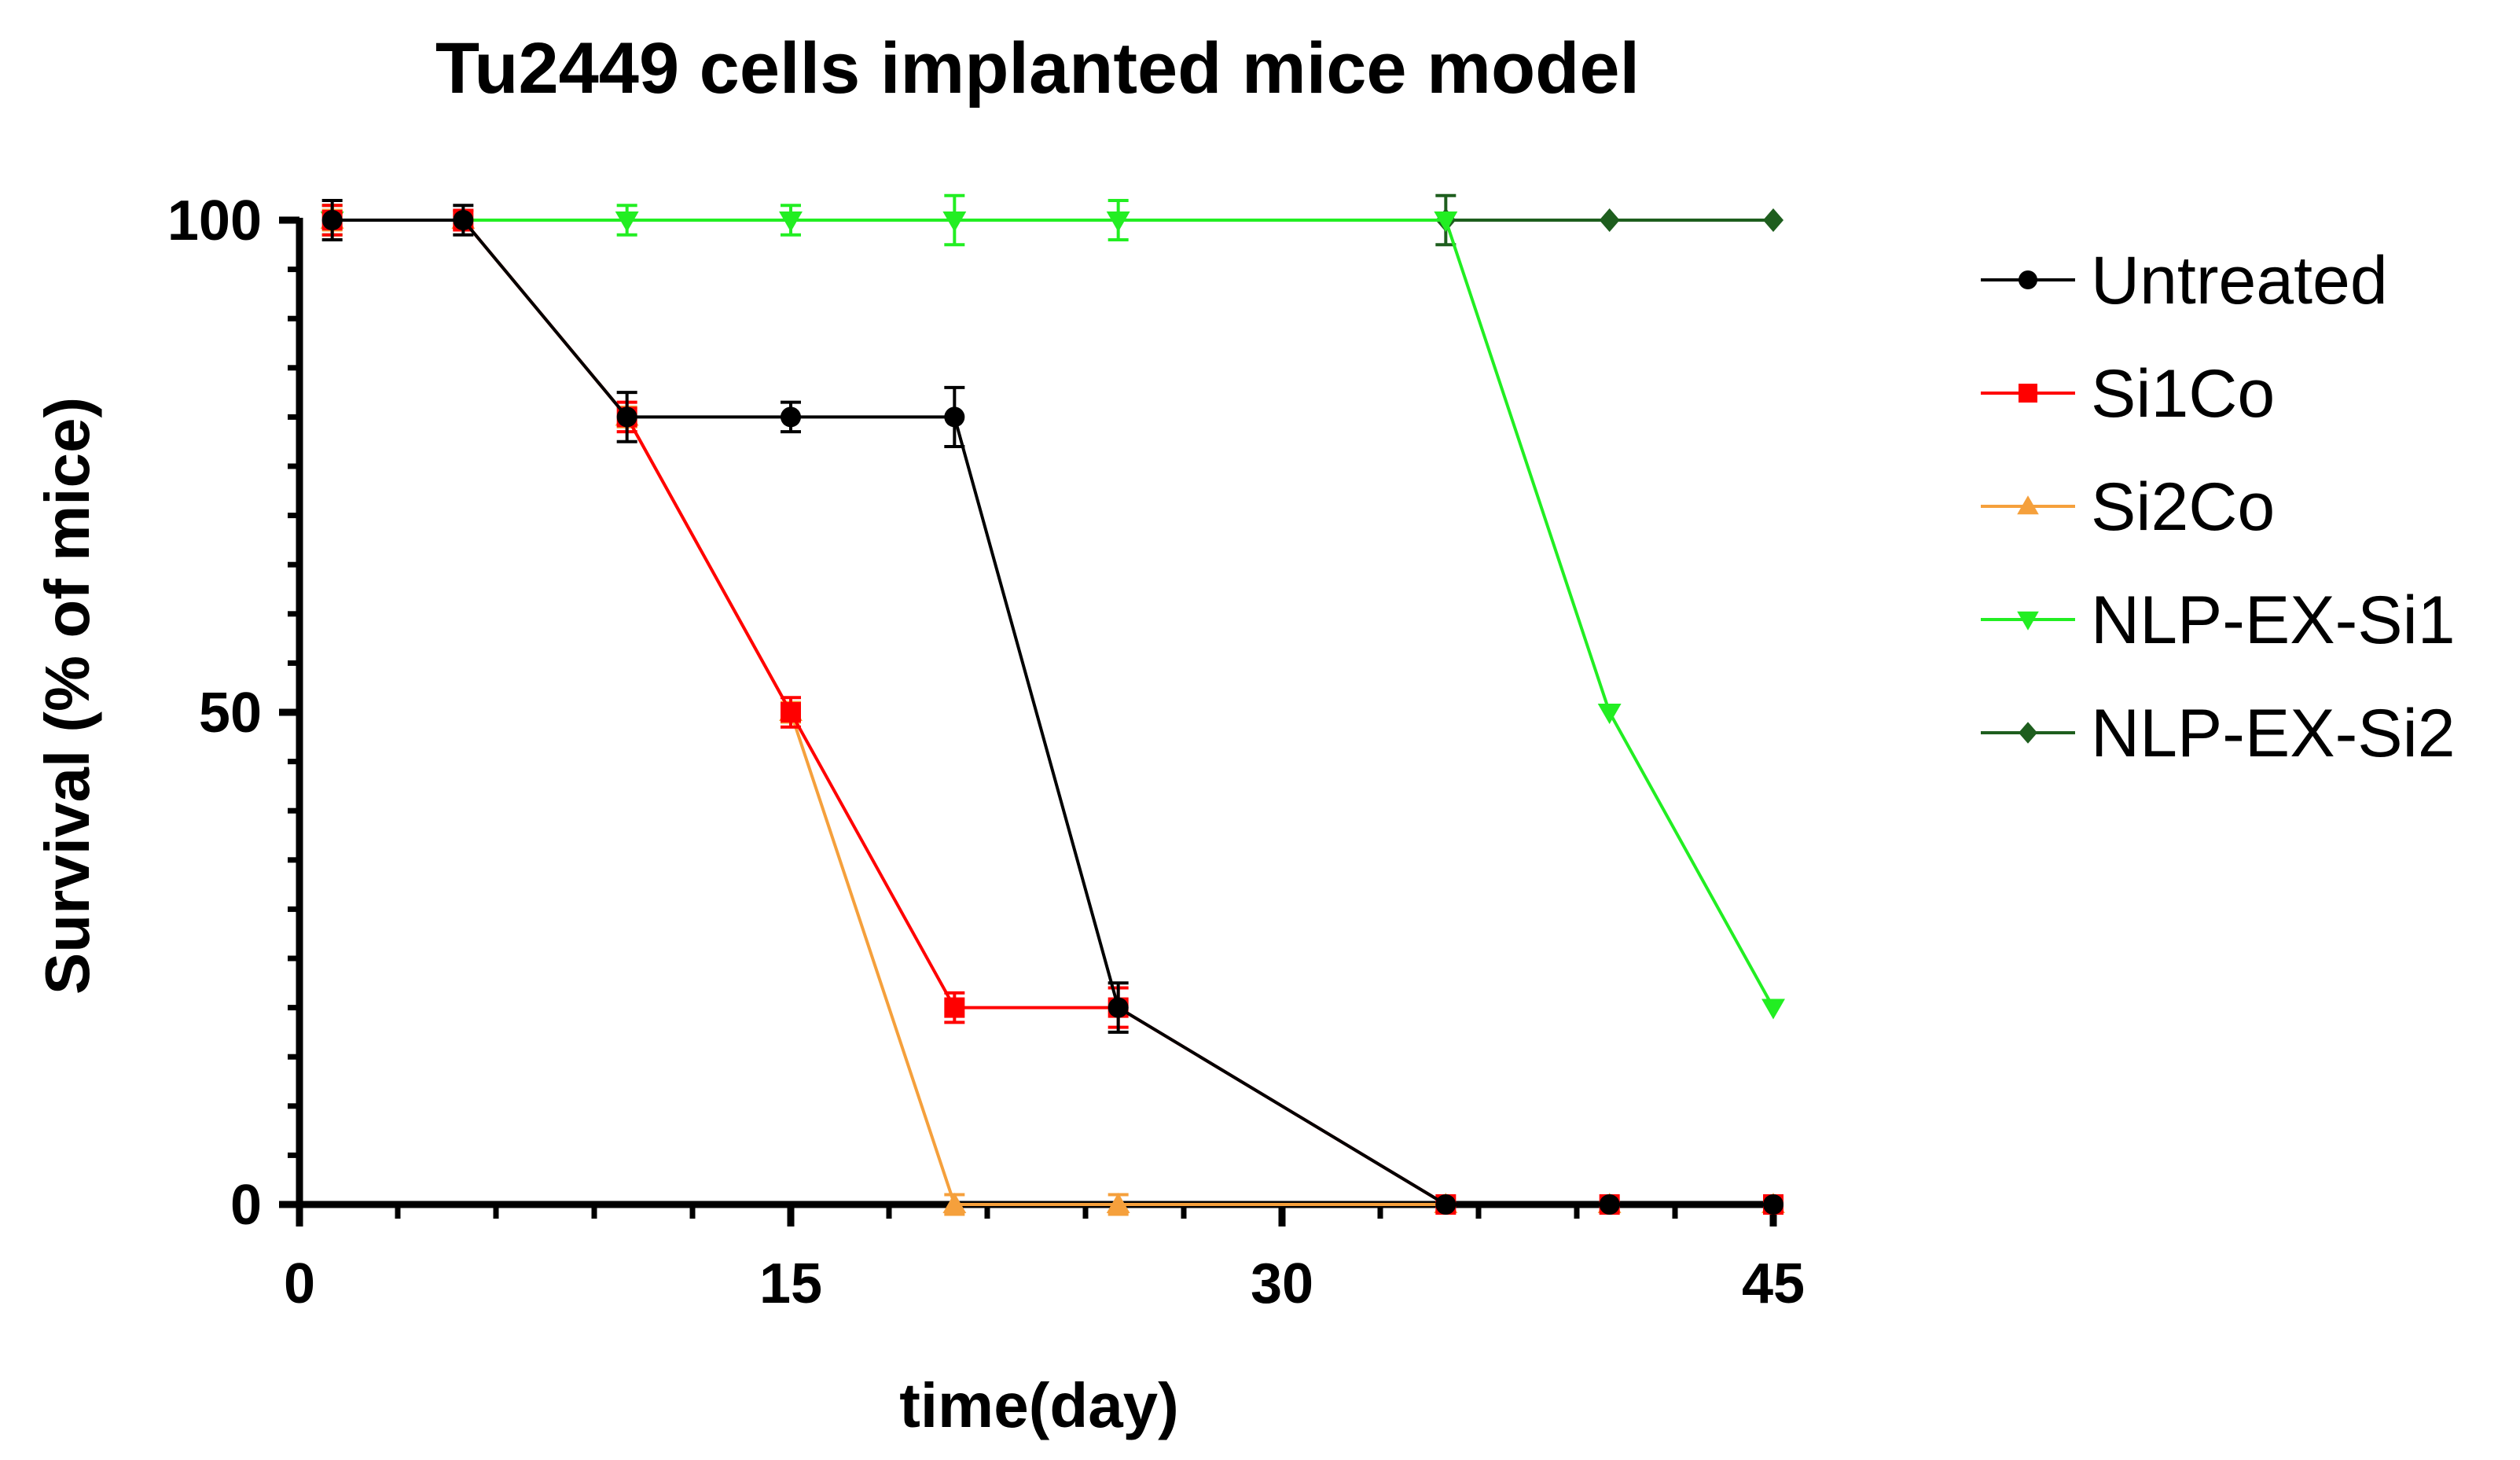 This screenshot has width=2520, height=1460. I want to click on legend-item-si2co: Si2Co, so click(2128, 507).